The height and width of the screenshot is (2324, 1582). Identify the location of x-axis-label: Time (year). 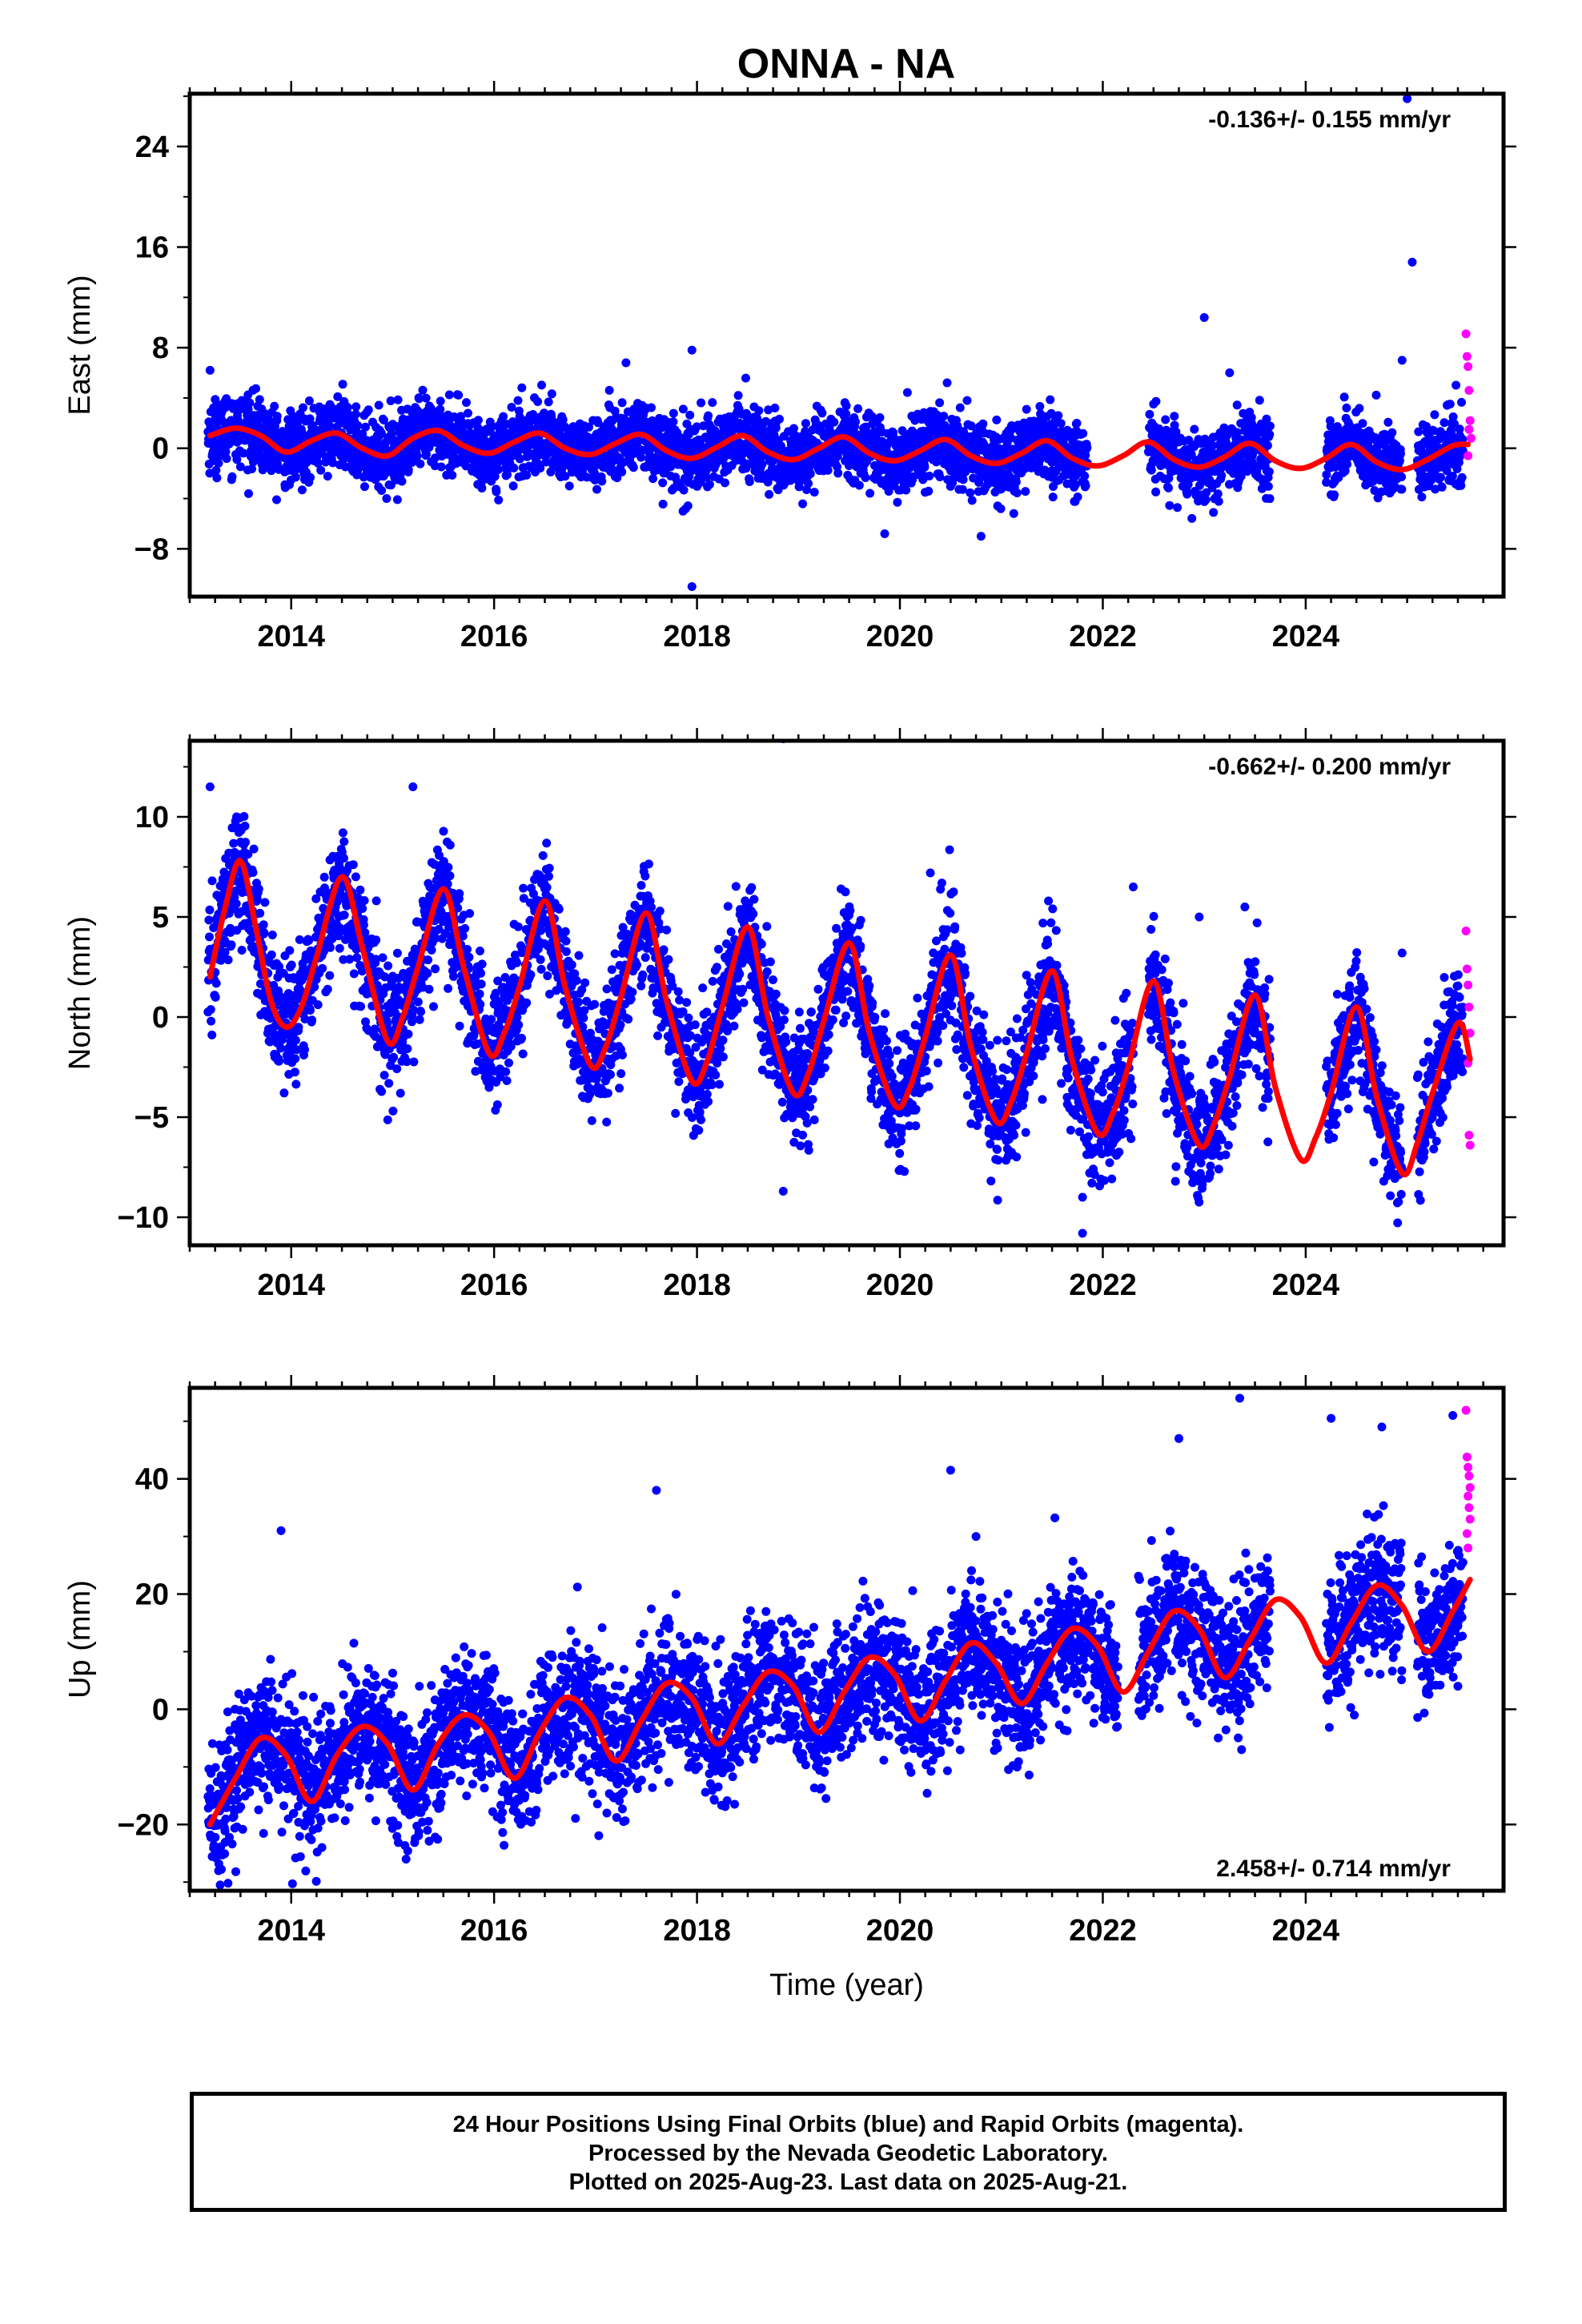
(847, 1985).